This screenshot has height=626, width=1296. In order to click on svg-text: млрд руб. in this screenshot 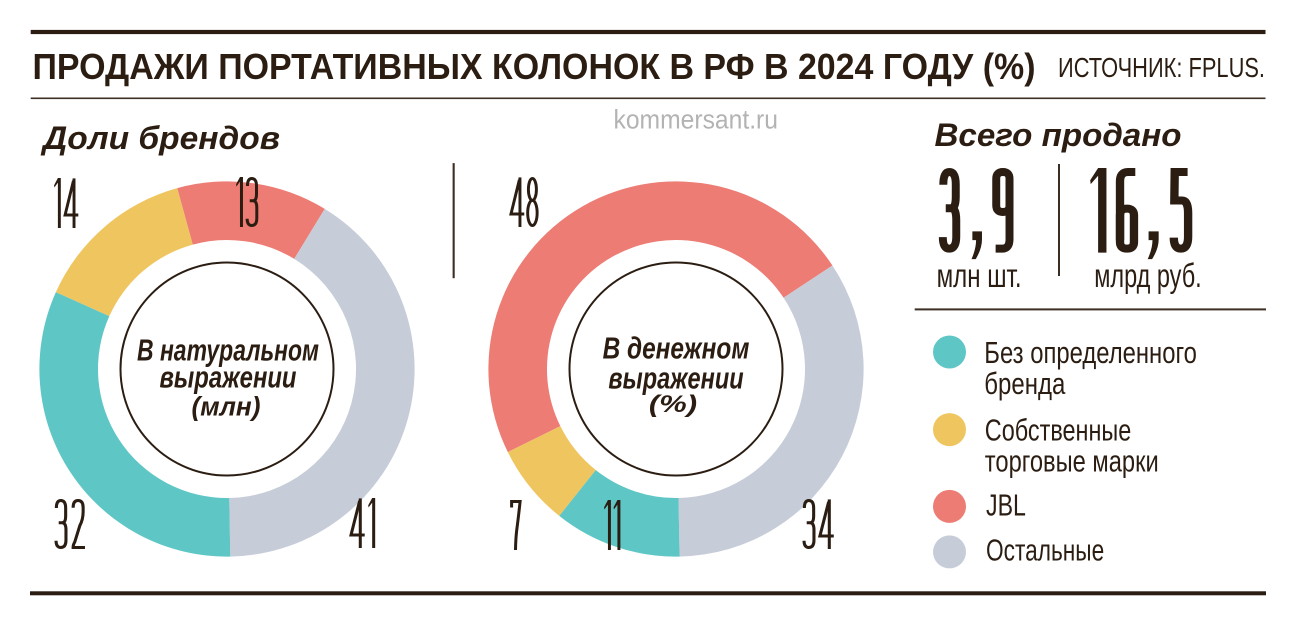, I will do `click(1148, 275)`.